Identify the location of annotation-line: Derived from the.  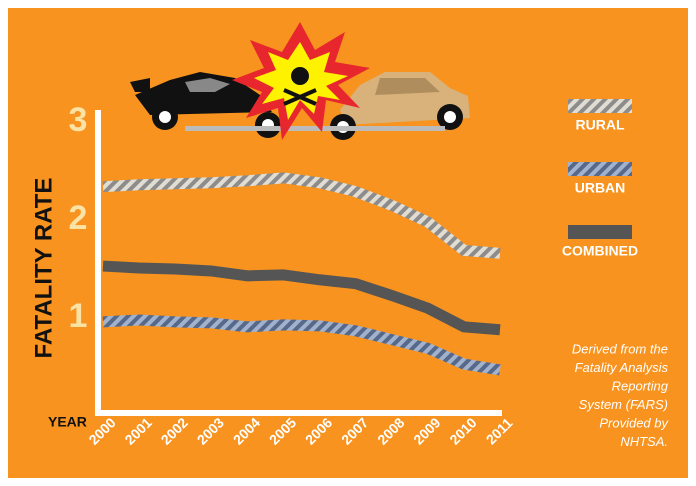
(620, 348).